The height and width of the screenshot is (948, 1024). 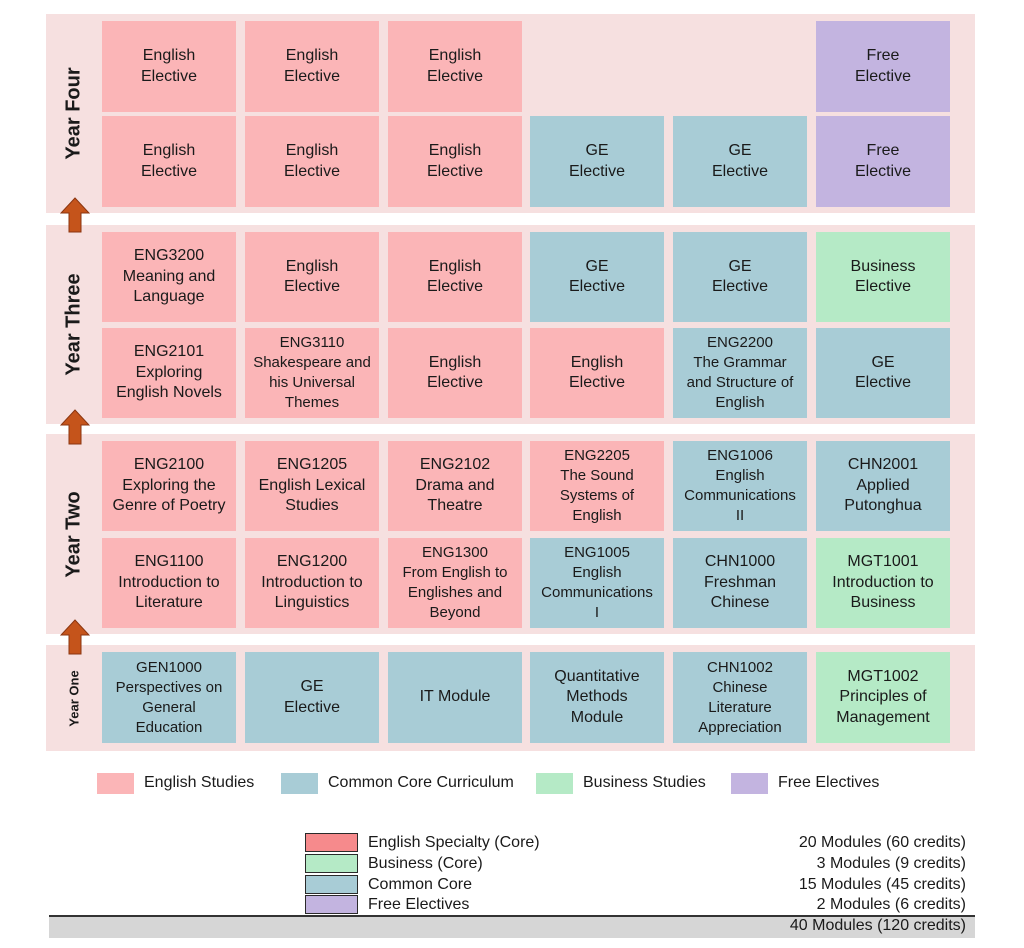 I want to click on module-cell: ENG1100 Introduction to Literature, so click(x=169, y=583).